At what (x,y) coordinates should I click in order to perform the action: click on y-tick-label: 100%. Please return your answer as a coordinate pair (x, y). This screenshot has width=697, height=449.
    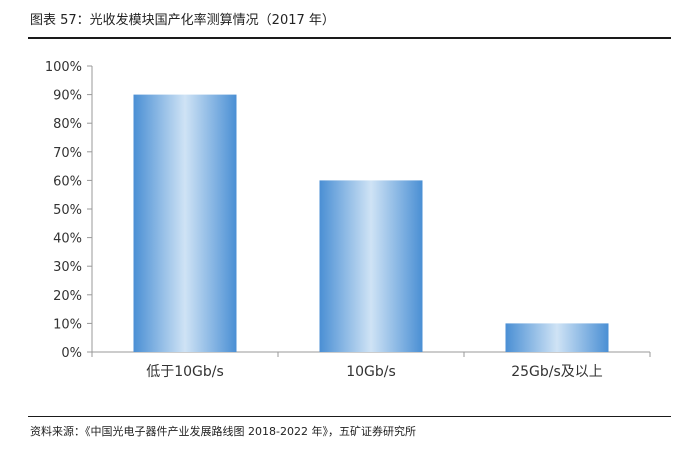
    Looking at the image, I should click on (63, 67).